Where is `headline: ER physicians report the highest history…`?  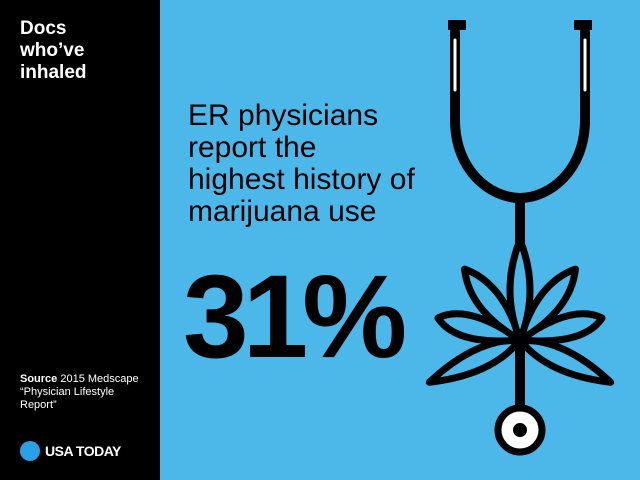
headline: ER physicians report the highest history… is located at coordinates (301, 163).